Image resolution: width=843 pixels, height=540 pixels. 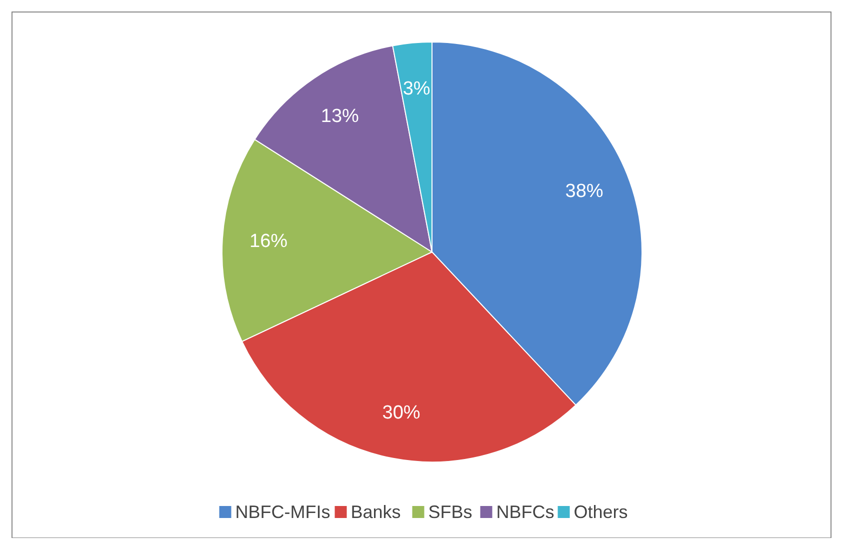 What do you see at coordinates (416, 89) in the screenshot?
I see `data-label: 3%` at bounding box center [416, 89].